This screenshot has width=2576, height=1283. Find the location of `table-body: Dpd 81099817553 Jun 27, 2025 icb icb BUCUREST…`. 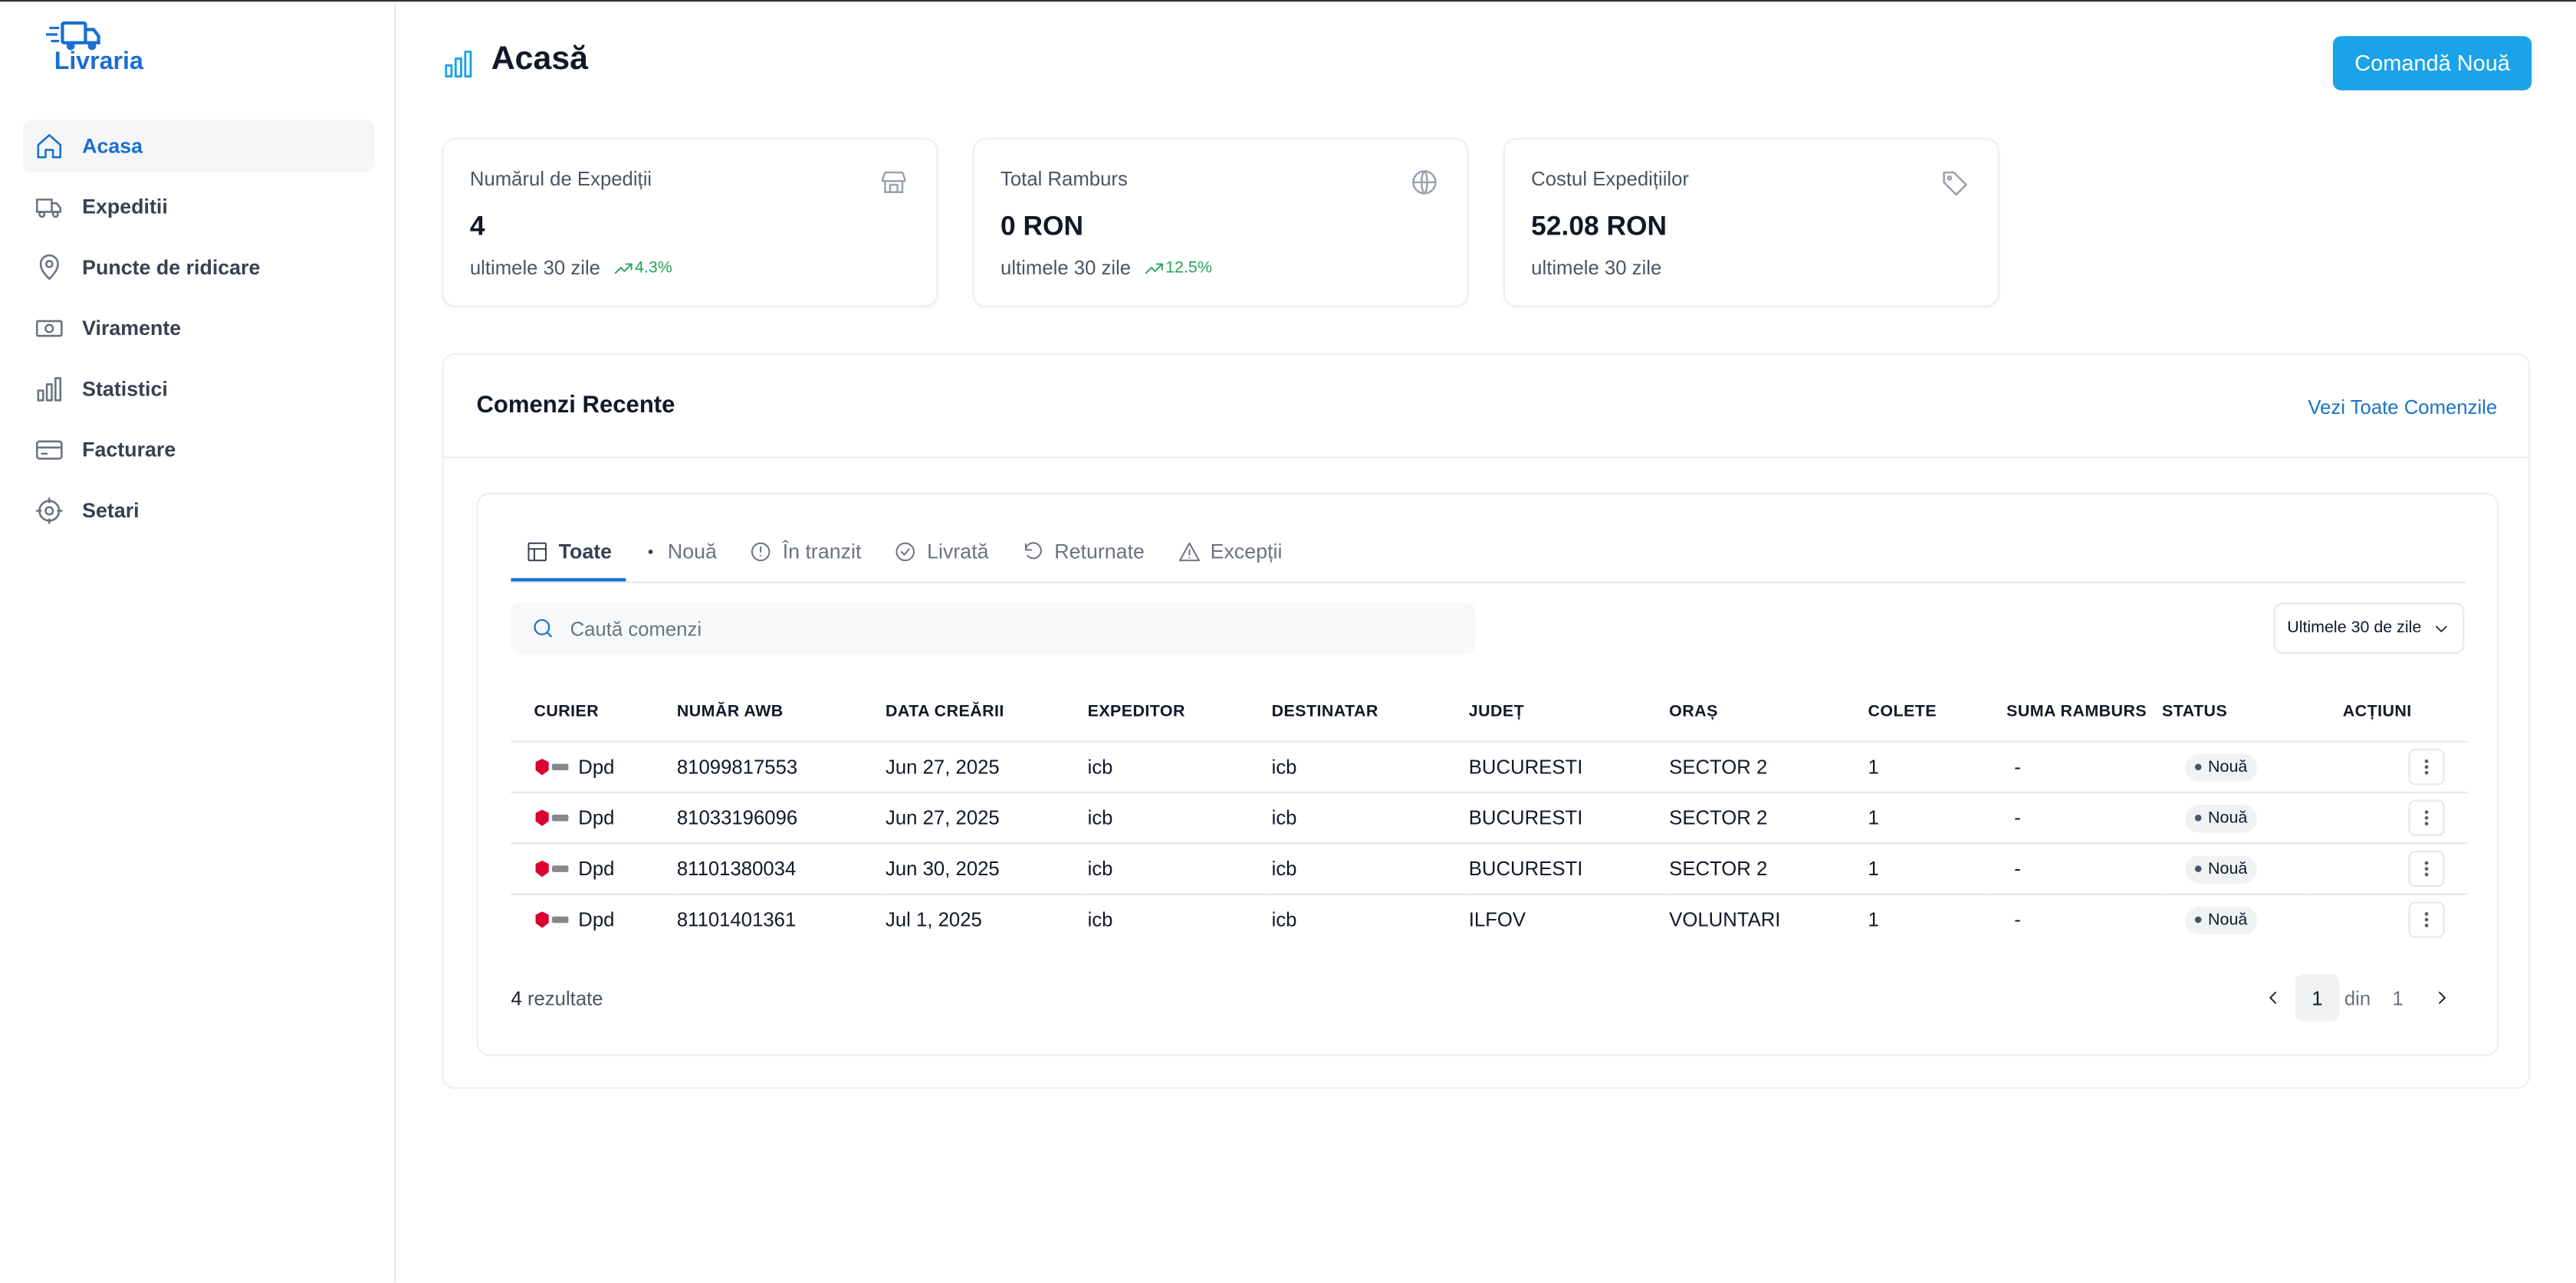

table-body: Dpd 81099817553 Jun 27, 2025 icb icb BUCUREST… is located at coordinates (1489, 843).